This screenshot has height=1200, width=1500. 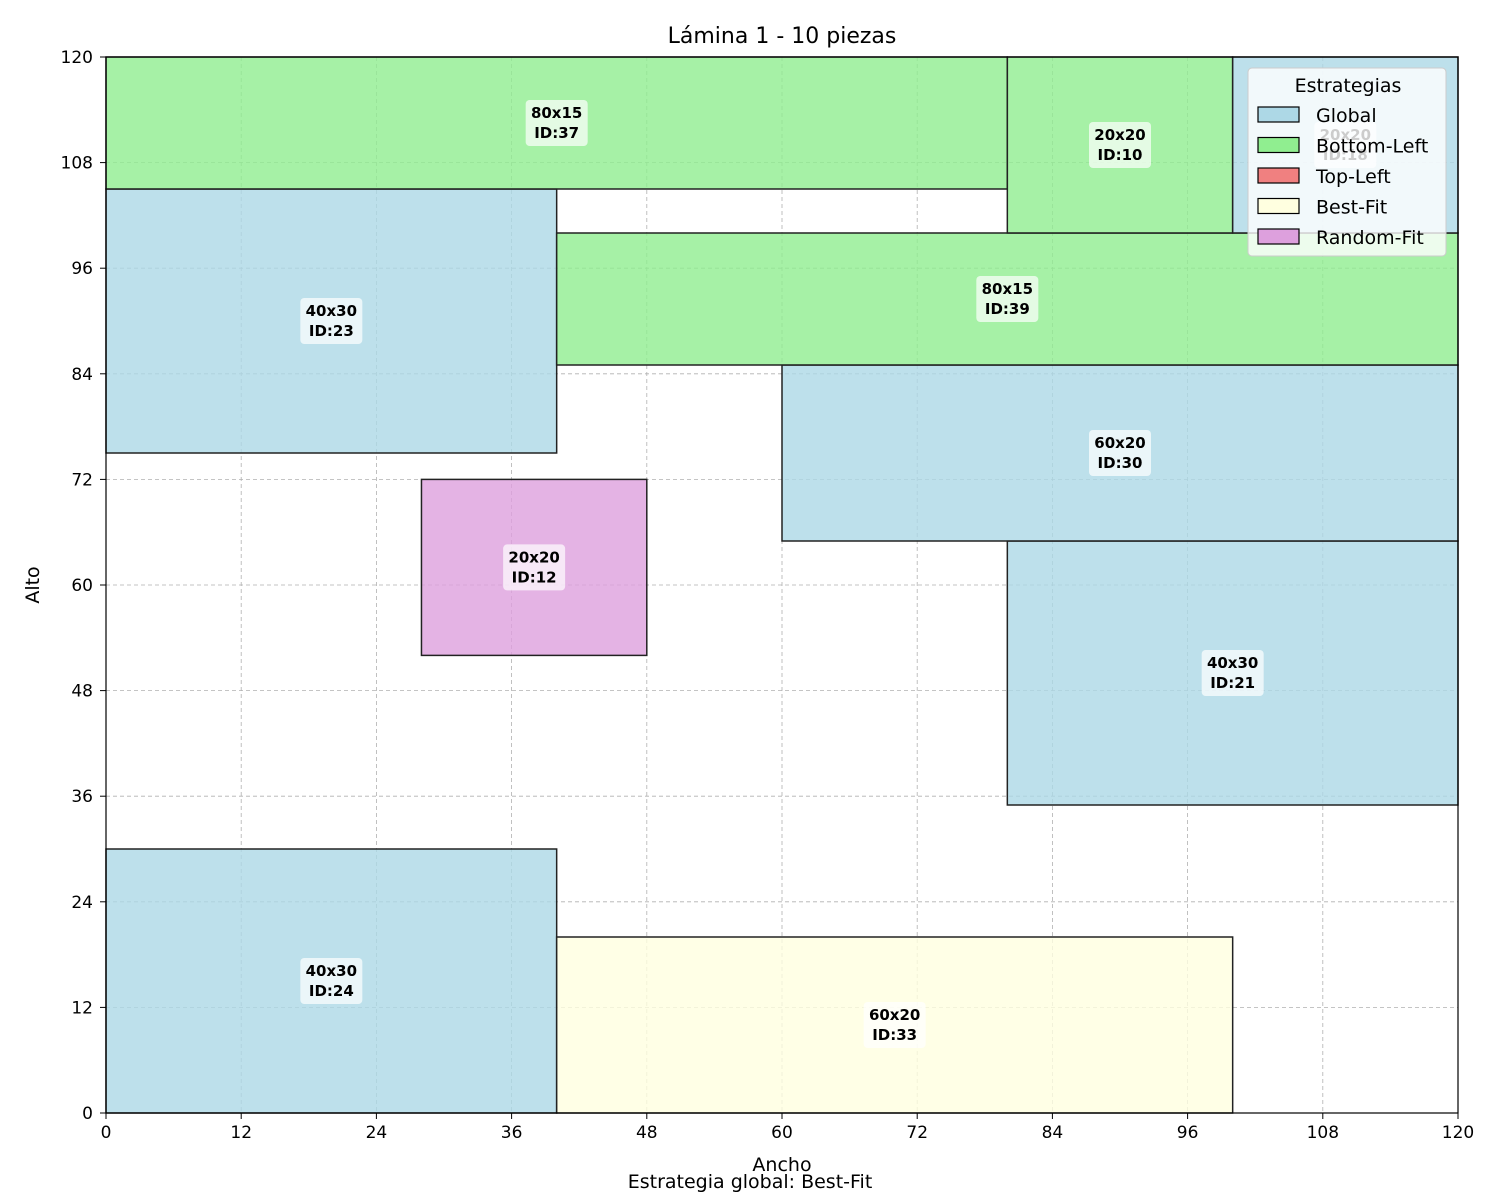 I want to click on piece-label-21: 40x30 ID:21, so click(x=1232, y=673).